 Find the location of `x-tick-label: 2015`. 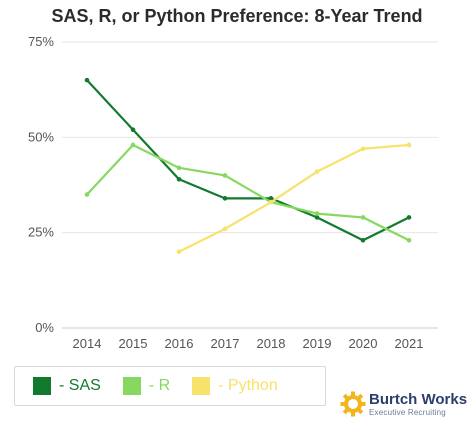

x-tick-label: 2015 is located at coordinates (133, 343).